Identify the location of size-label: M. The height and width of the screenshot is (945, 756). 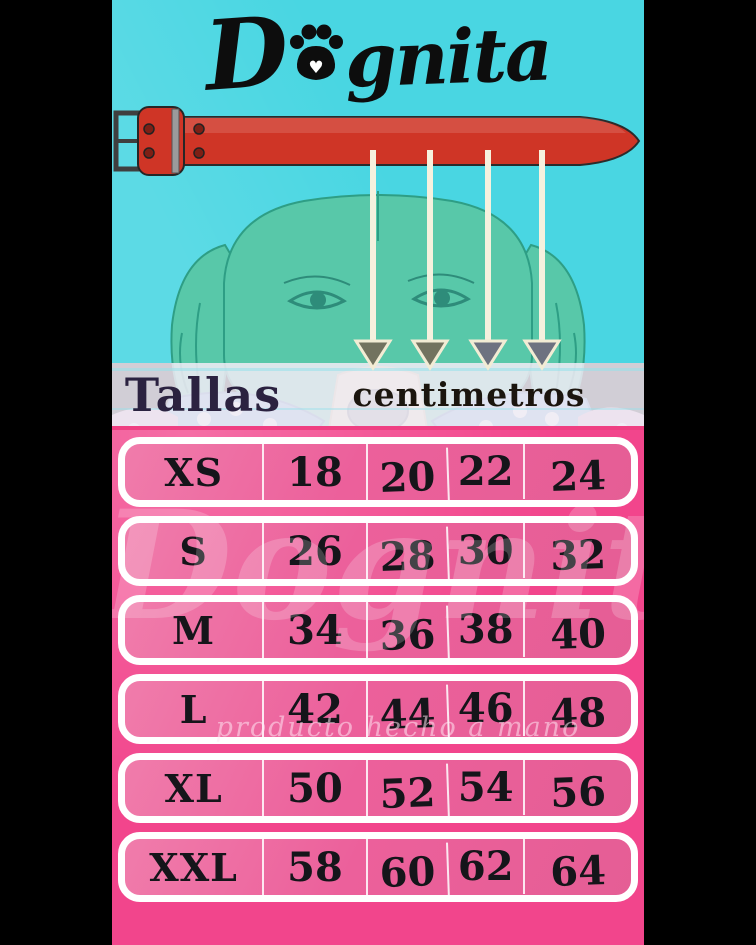
(195, 630).